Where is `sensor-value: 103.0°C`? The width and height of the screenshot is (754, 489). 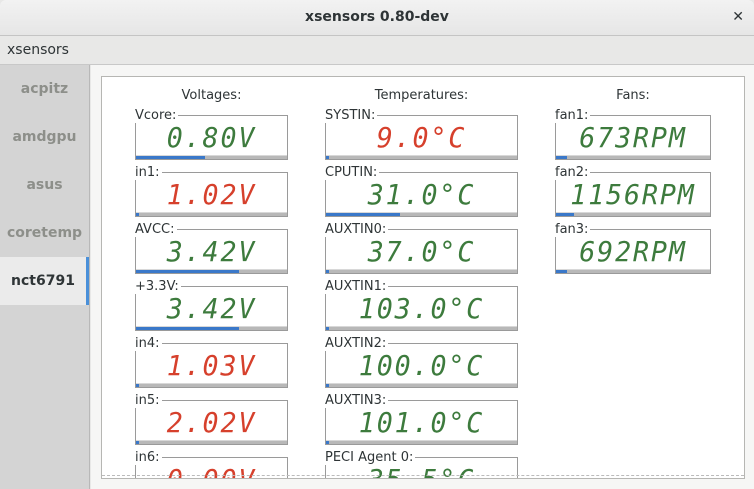 sensor-value: 103.0°C is located at coordinates (421, 308).